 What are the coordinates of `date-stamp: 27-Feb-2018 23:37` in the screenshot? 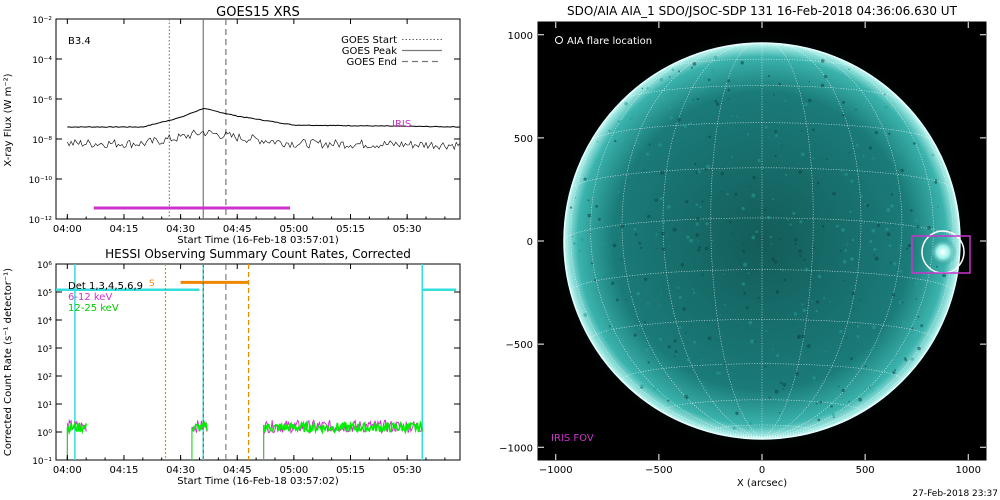 It's located at (955, 494).